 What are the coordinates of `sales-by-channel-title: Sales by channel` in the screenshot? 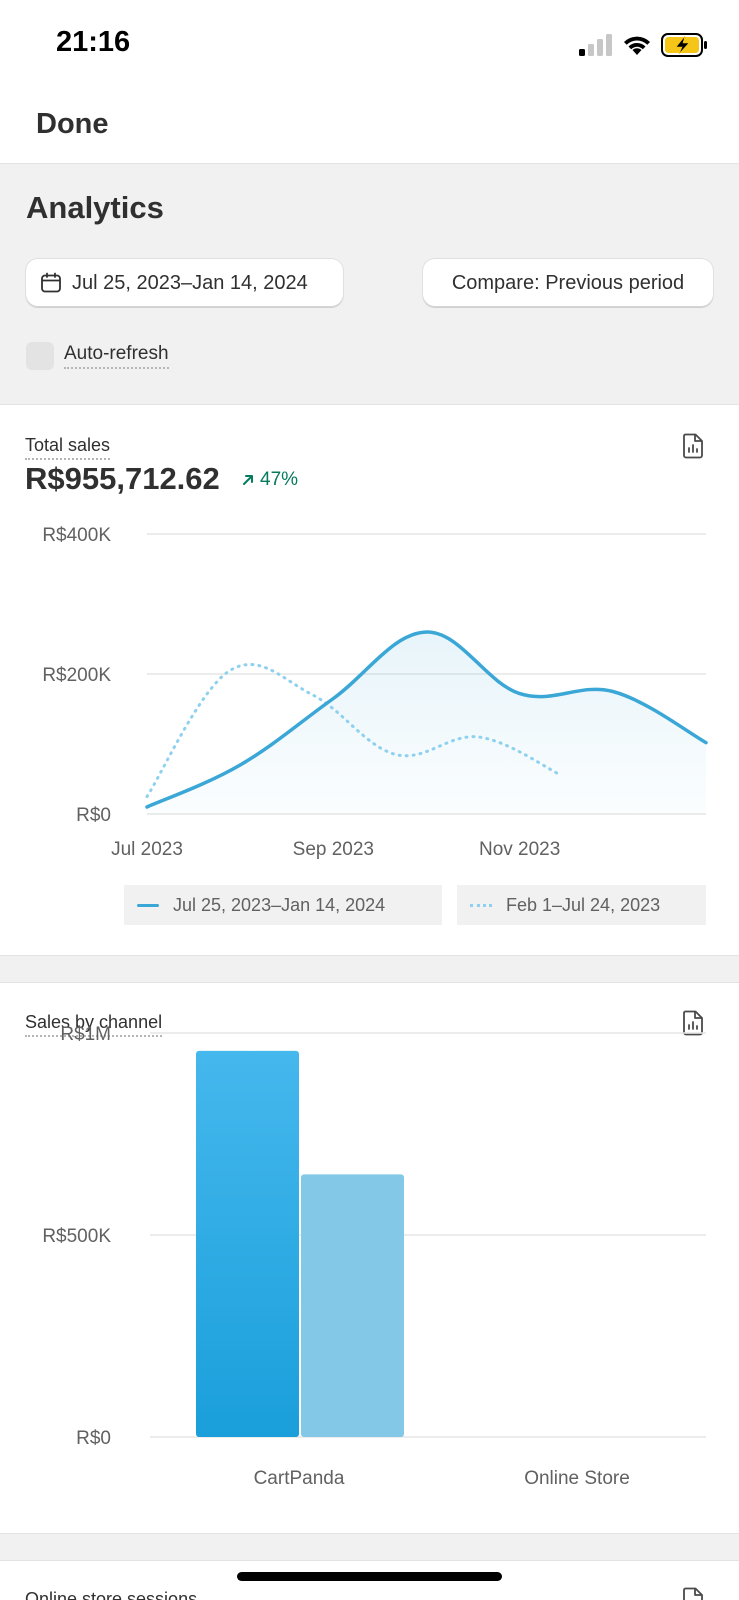 It's located at (94, 1024).